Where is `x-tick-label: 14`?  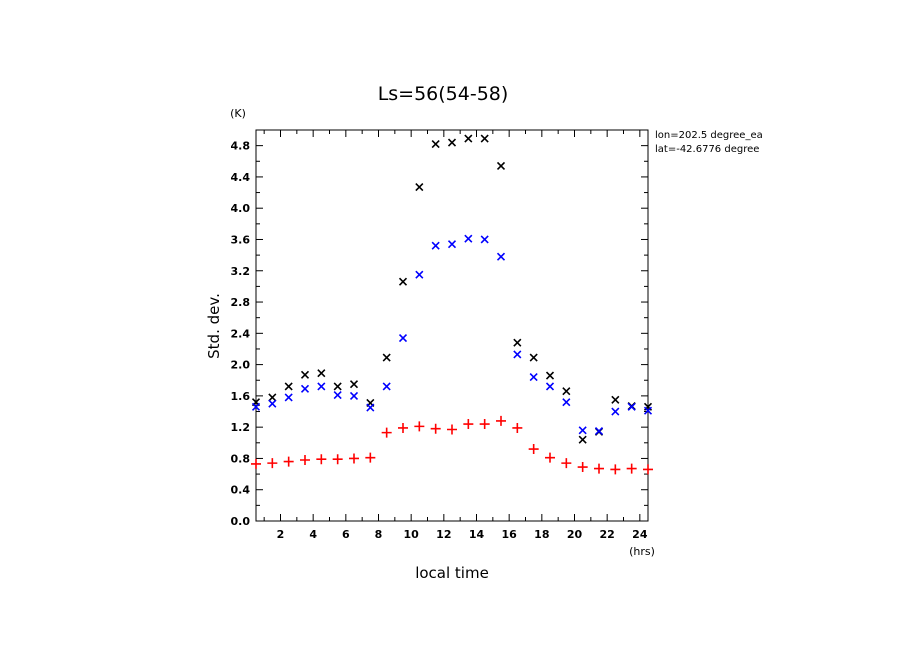
x-tick-label: 14 is located at coordinates (477, 534).